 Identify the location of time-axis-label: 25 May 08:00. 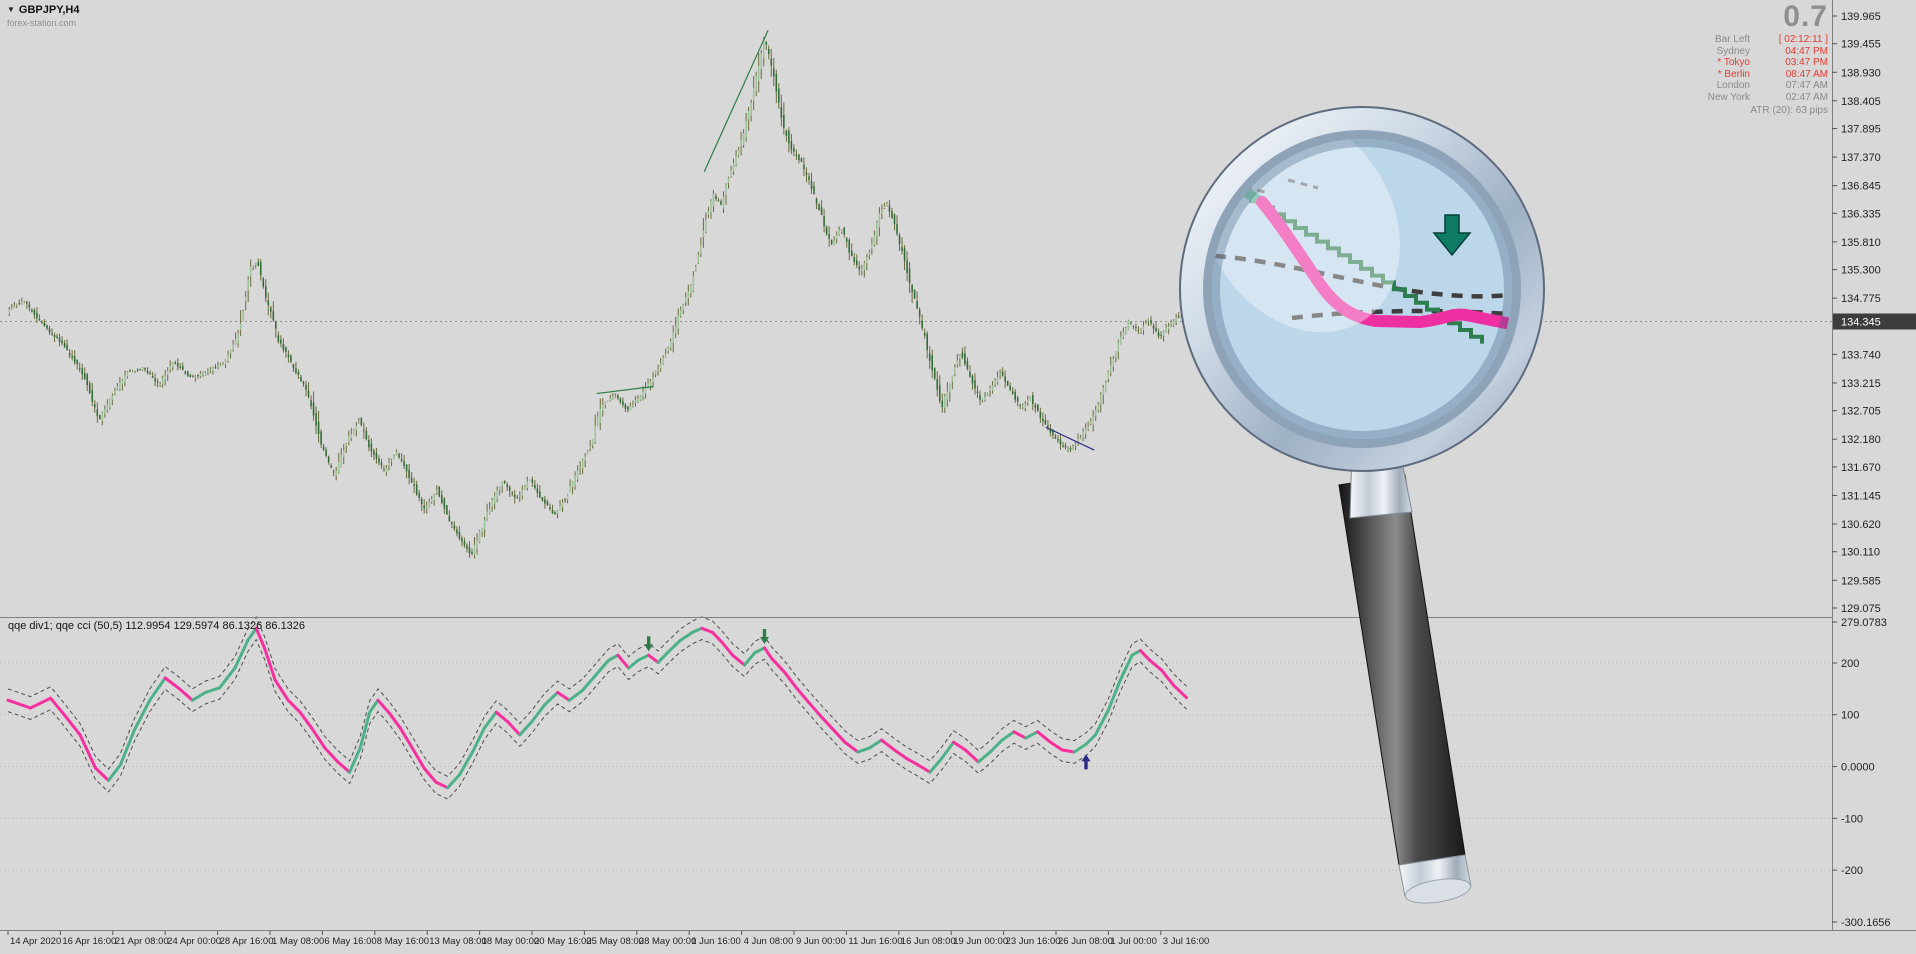
(615, 941).